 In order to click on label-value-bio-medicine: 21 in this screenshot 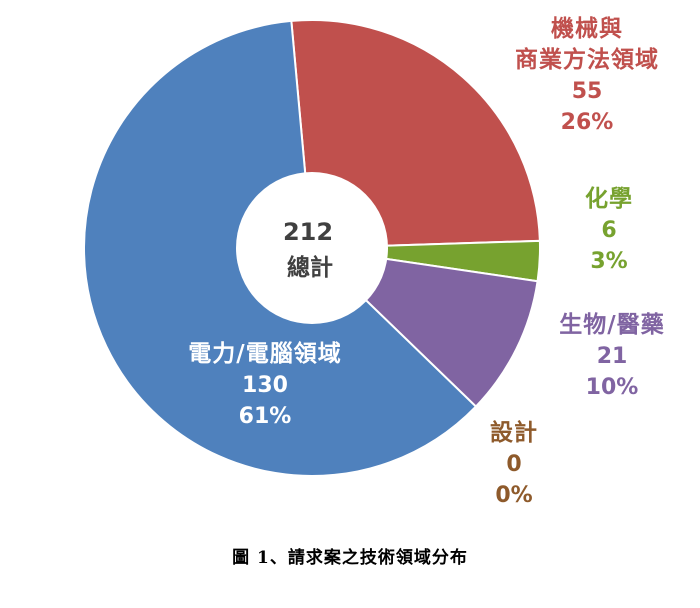, I will do `click(612, 356)`.